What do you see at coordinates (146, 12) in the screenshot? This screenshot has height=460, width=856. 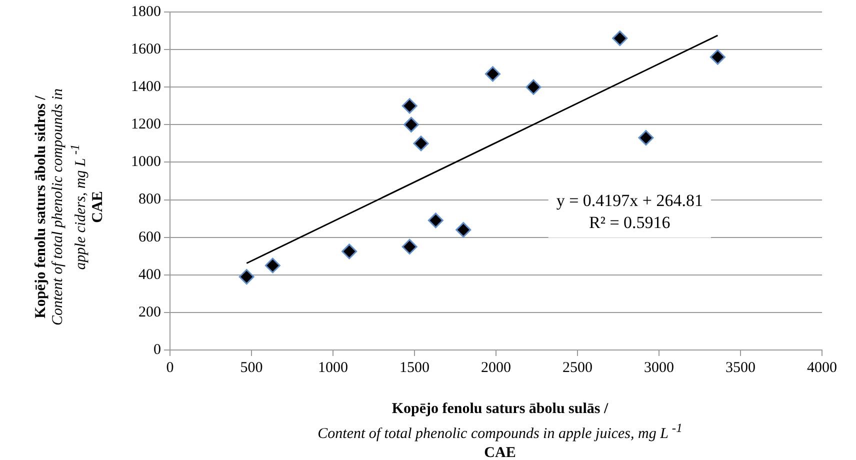 I see `y-tick-label: 1800` at bounding box center [146, 12].